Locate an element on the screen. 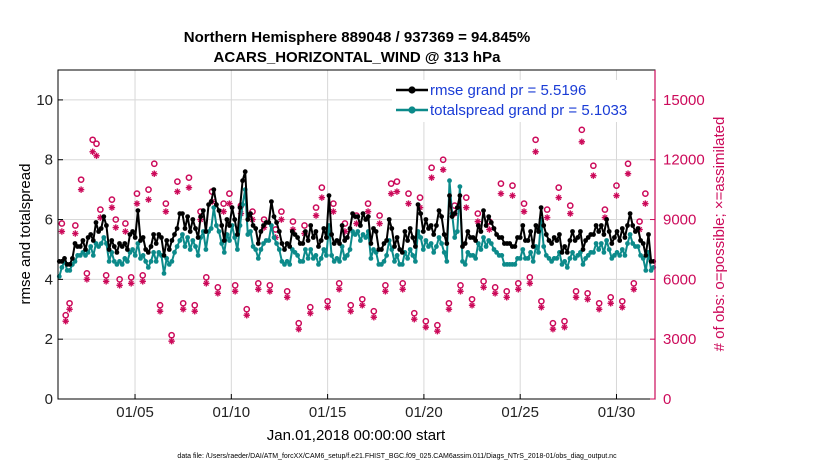 The height and width of the screenshot is (470, 830). y-right-tick-label: 6000 is located at coordinates (679, 279).